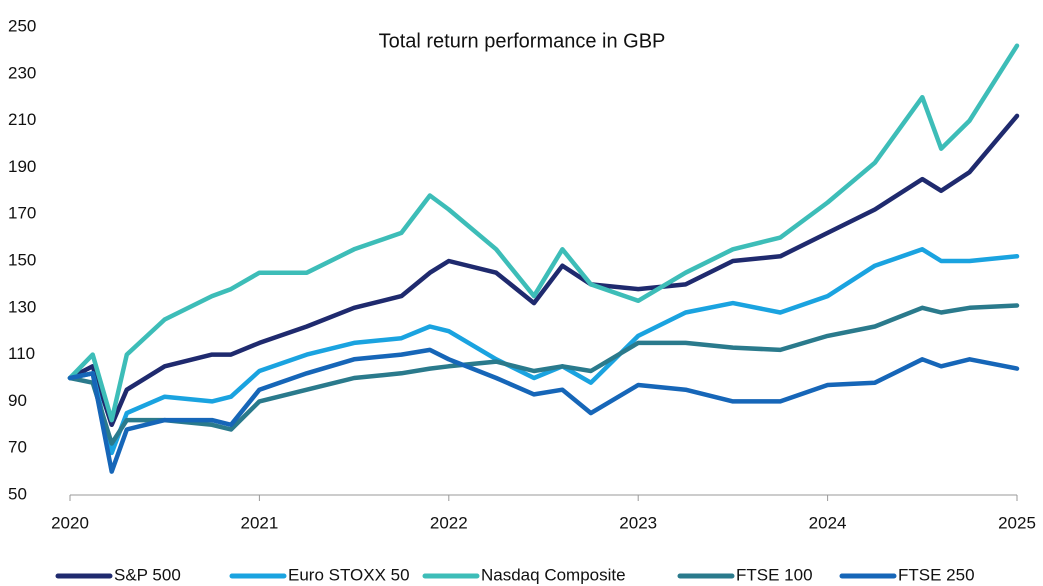 The image size is (1043, 586). Describe the element at coordinates (449, 522) in the screenshot. I see `x-tick-label: 2022` at that location.